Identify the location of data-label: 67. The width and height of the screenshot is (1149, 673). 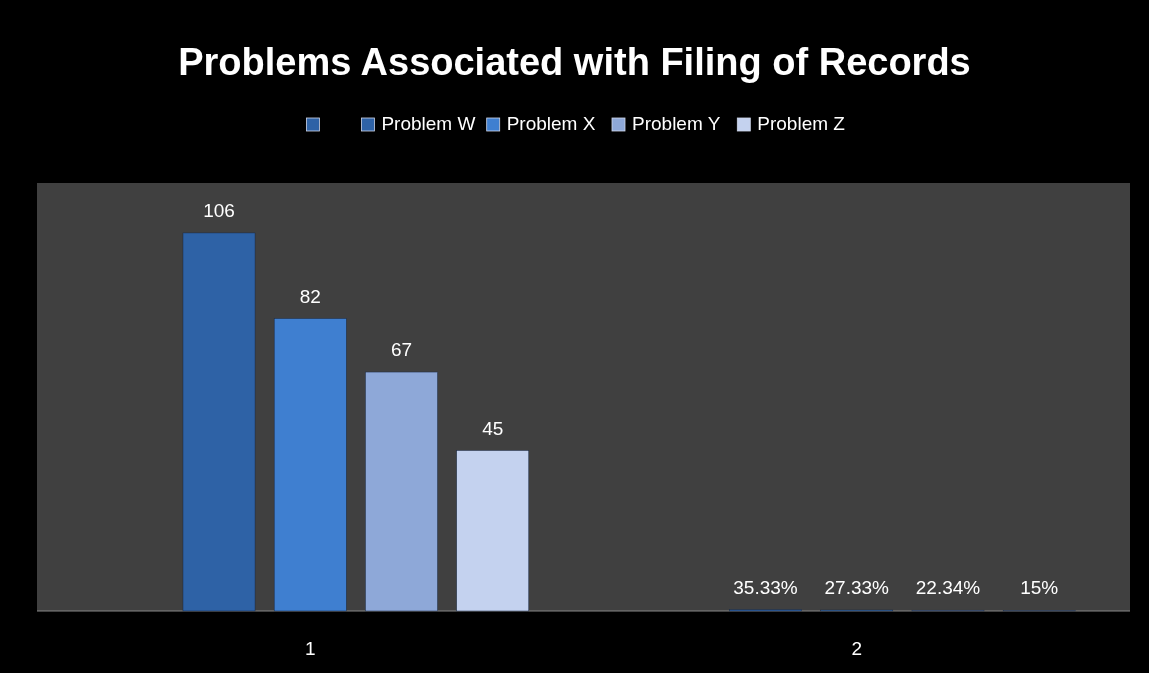
(401, 350).